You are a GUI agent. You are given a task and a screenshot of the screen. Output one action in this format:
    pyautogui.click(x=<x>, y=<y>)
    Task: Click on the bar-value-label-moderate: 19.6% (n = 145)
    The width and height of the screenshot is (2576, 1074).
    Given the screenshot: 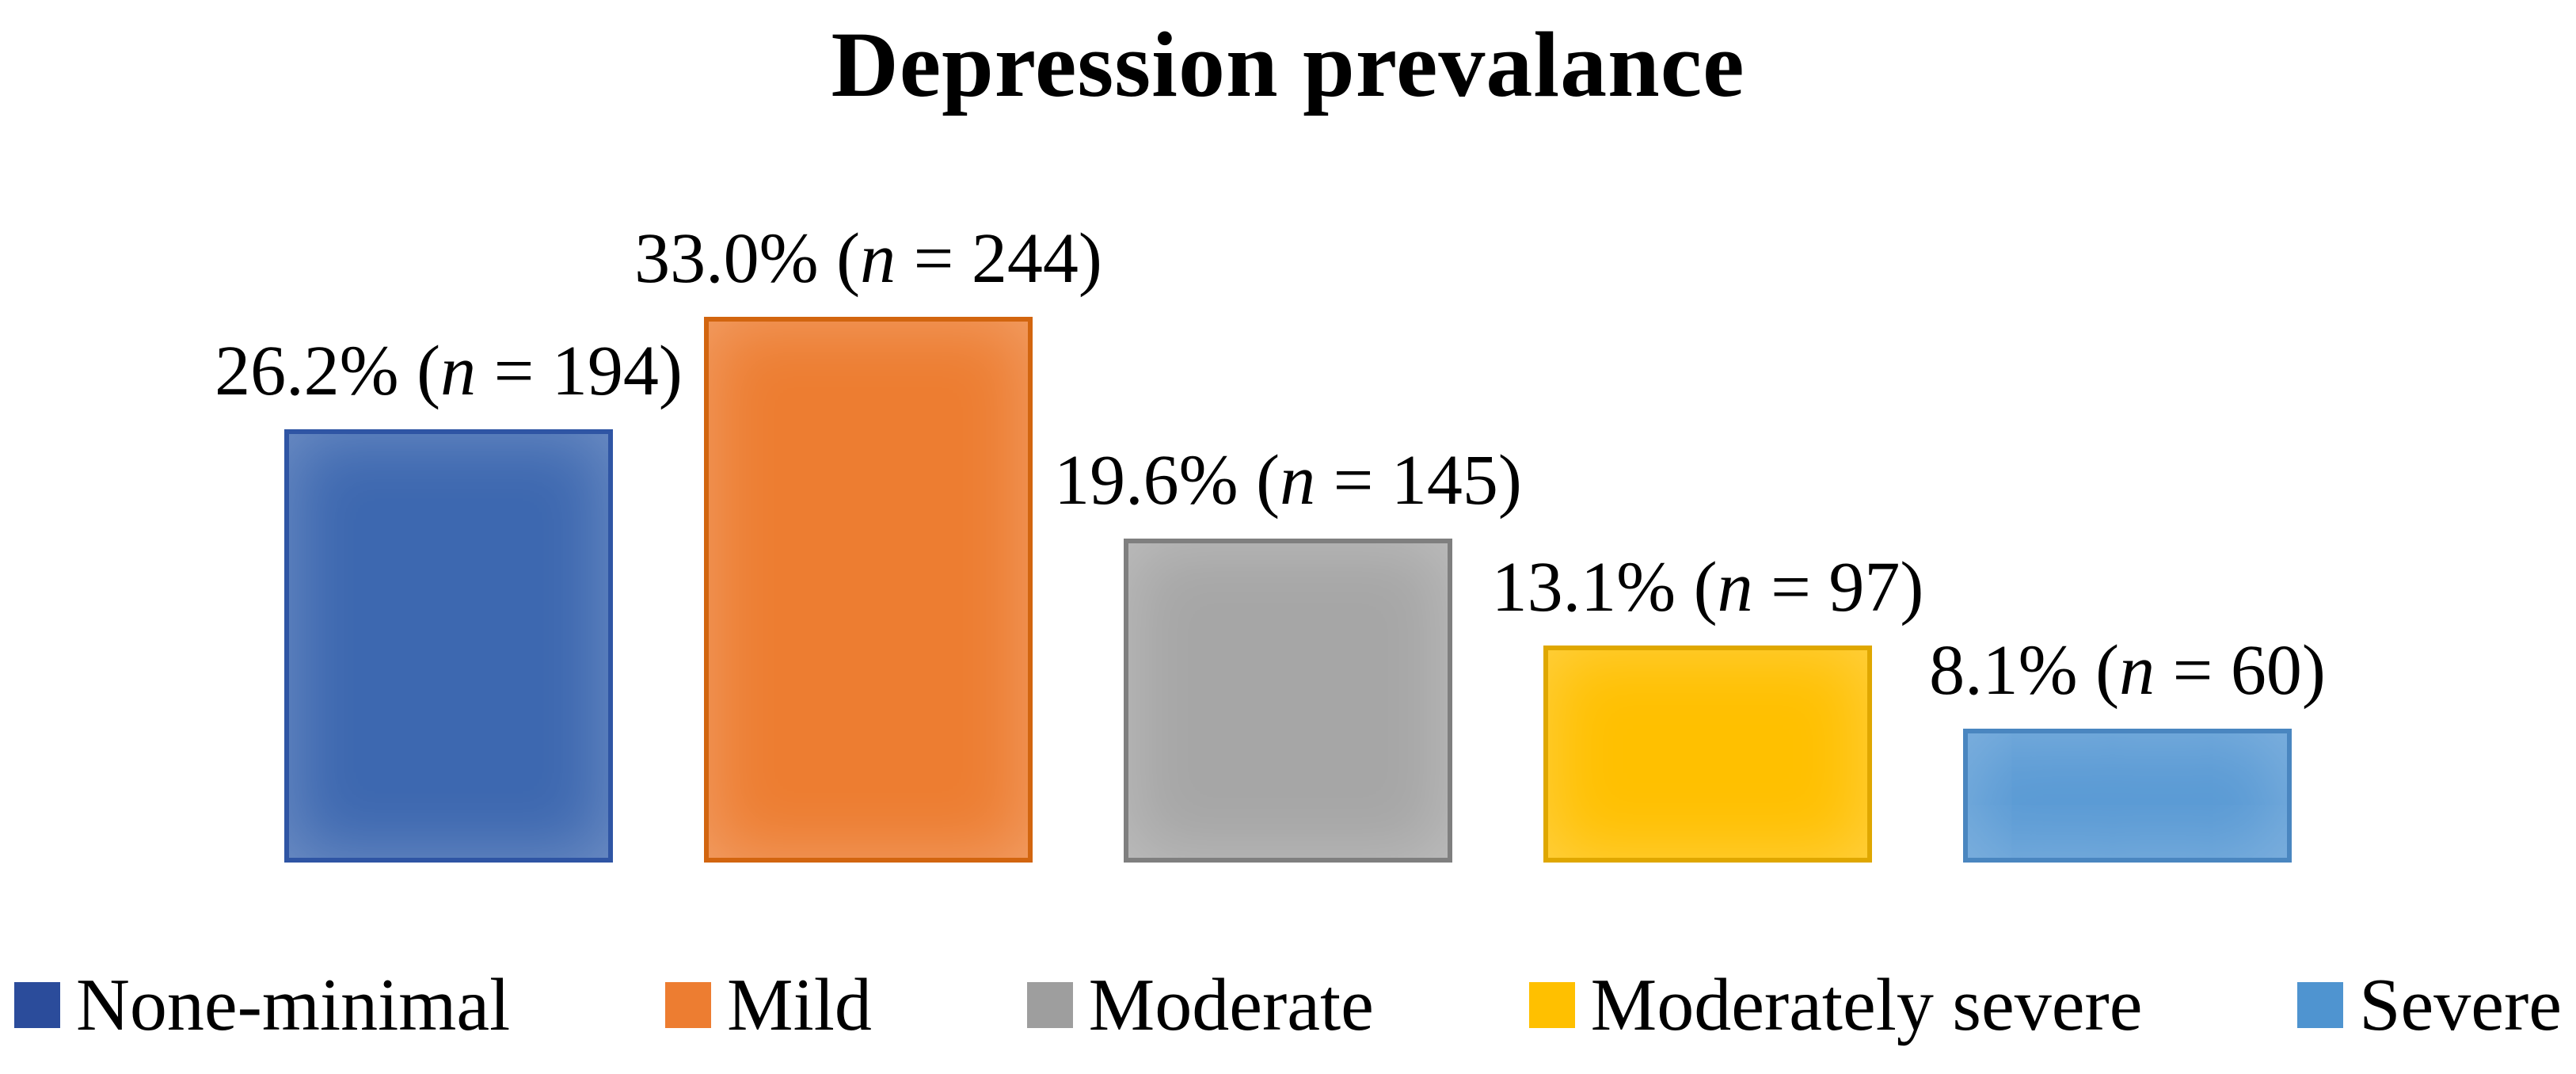 What is the action you would take?
    pyautogui.click(x=1288, y=480)
    